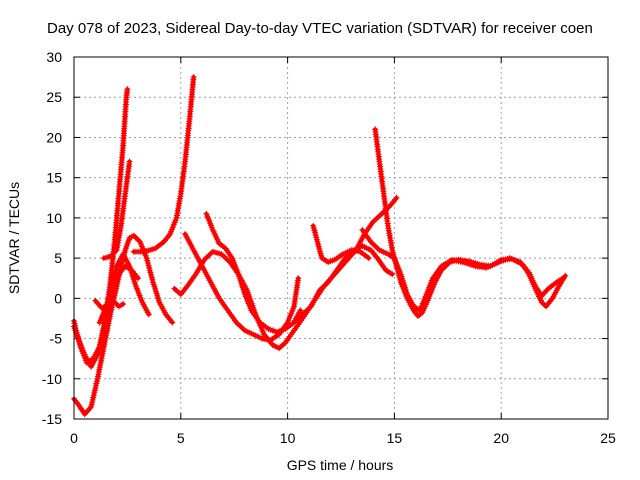 Image resolution: width=640 pixels, height=480 pixels. I want to click on y-tick-label: 15, so click(54, 178).